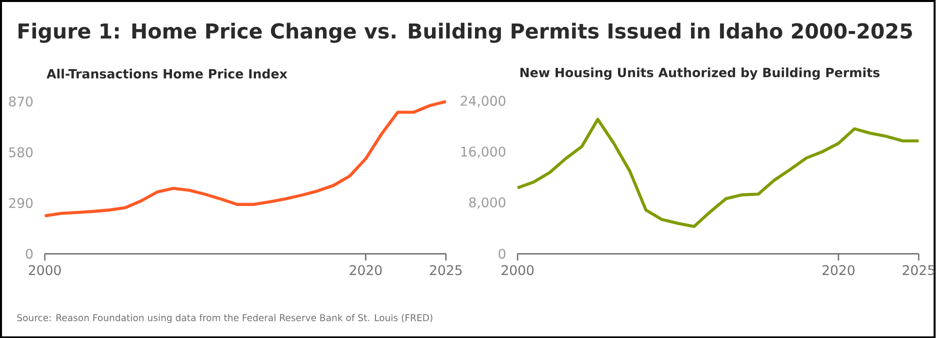  What do you see at coordinates (446, 269) in the screenshot?
I see `x-tick-label: 2025` at bounding box center [446, 269].